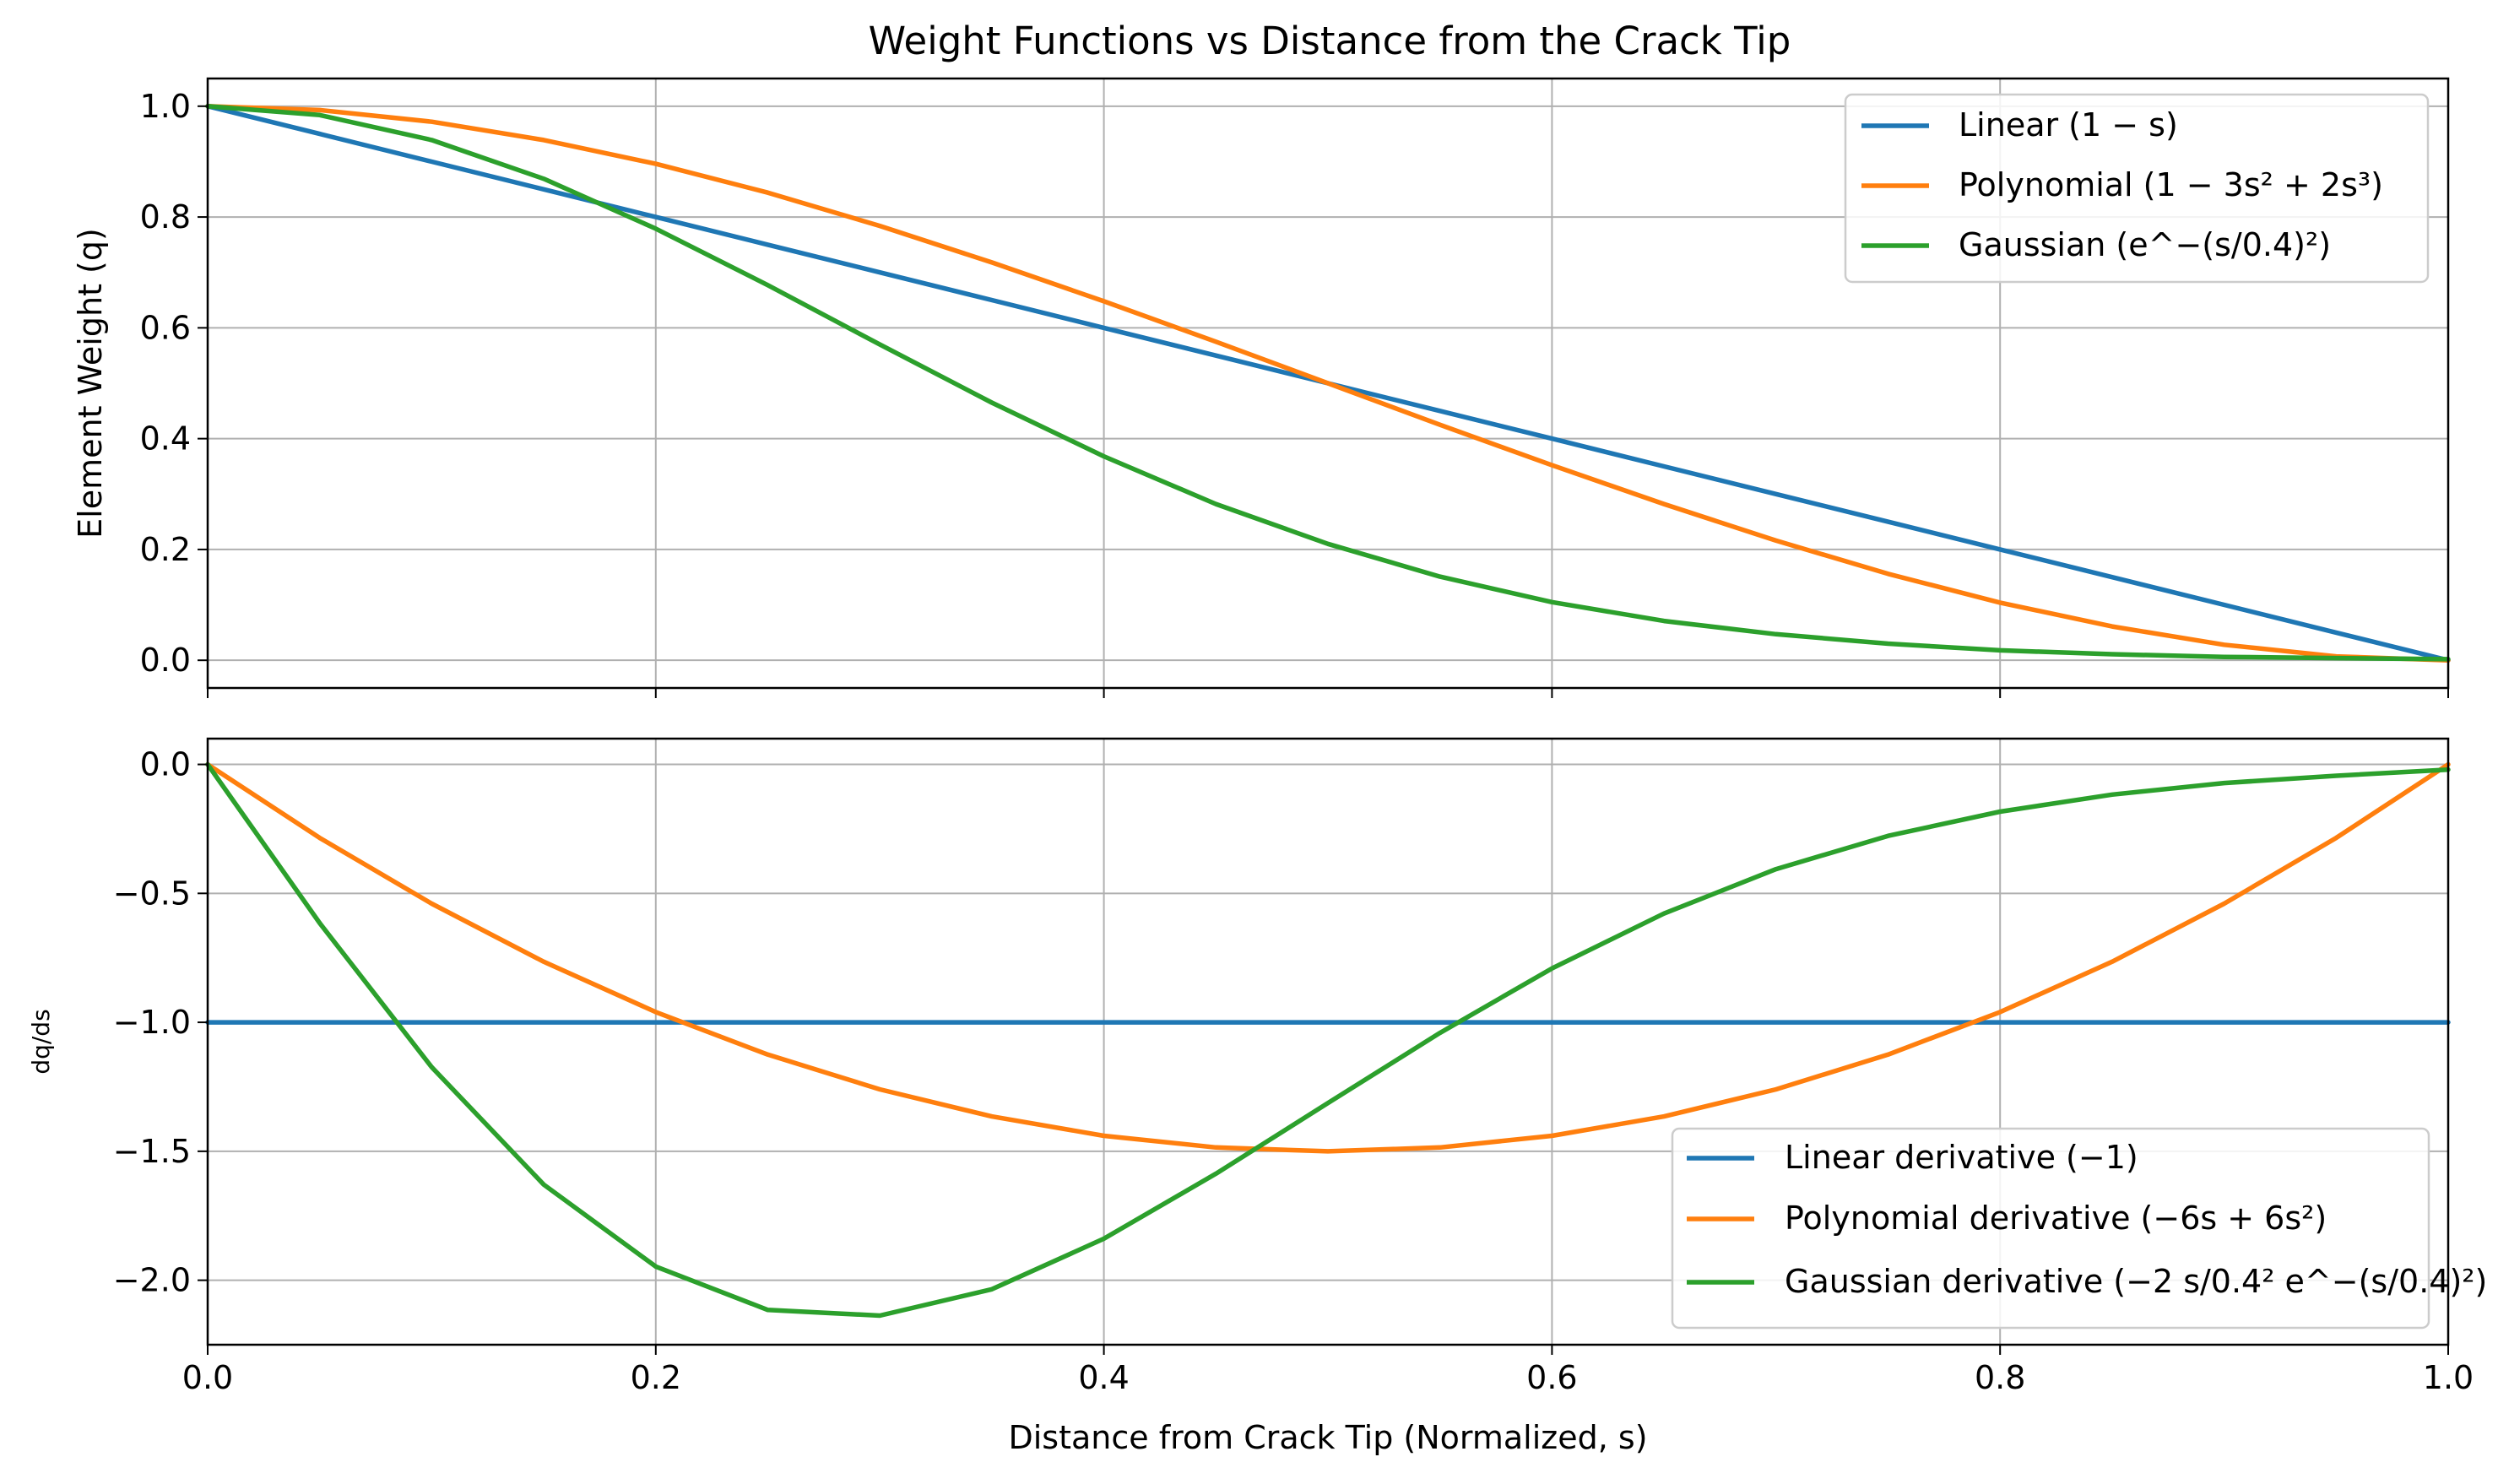 This screenshot has height=1484, width=2498. I want to click on x-tick-label: 1.0, so click(2449, 1377).